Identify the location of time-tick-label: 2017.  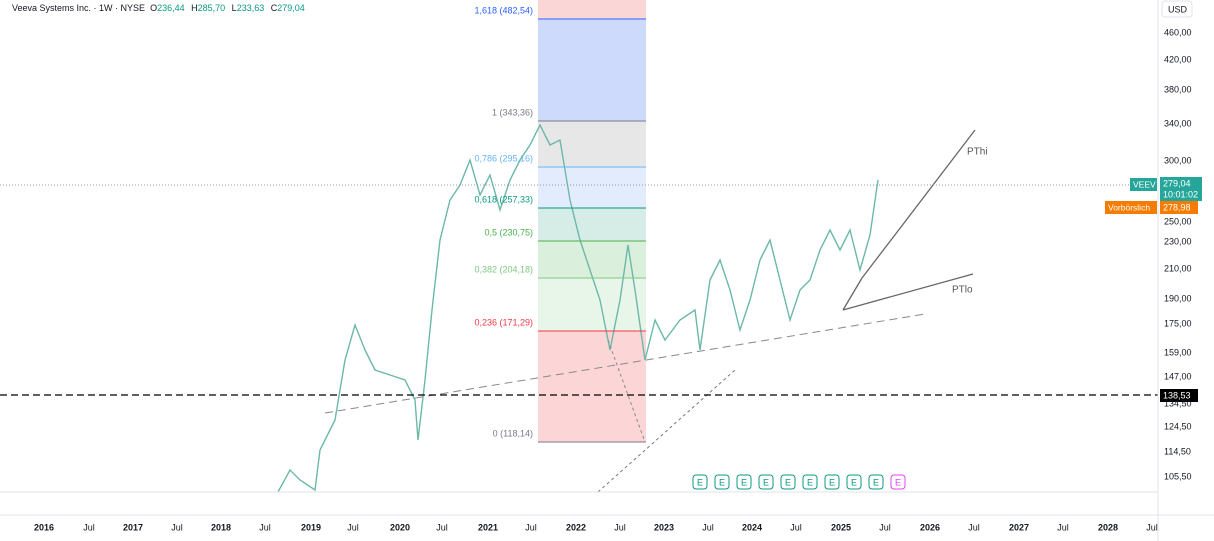
(133, 527).